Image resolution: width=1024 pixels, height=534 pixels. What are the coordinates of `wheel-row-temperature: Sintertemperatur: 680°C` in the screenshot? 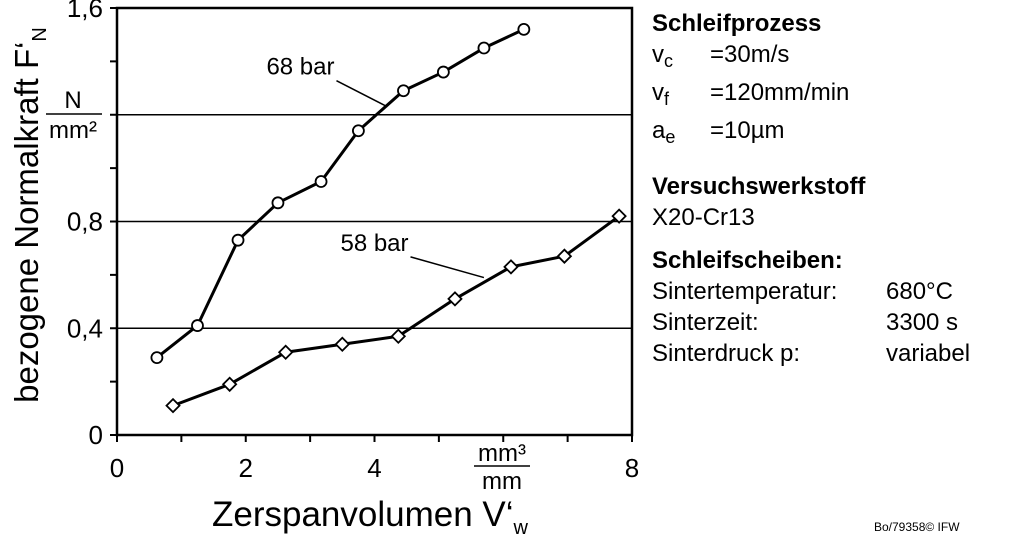 It's located at (811, 291).